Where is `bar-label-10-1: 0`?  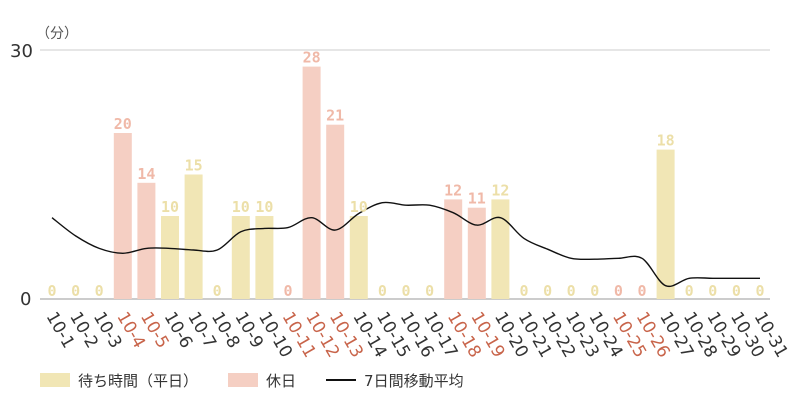 bar-label-10-1: 0 is located at coordinates (51, 291).